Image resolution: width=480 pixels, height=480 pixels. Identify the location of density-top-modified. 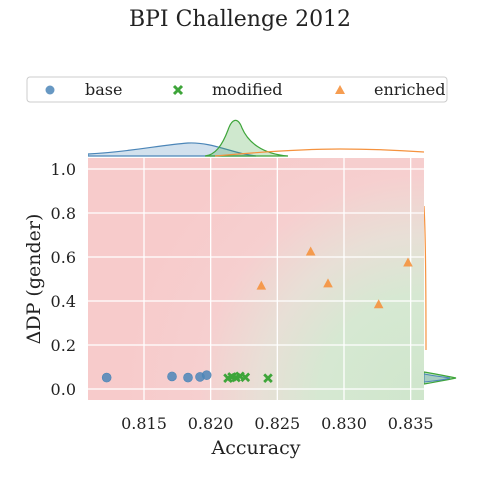
(246, 138).